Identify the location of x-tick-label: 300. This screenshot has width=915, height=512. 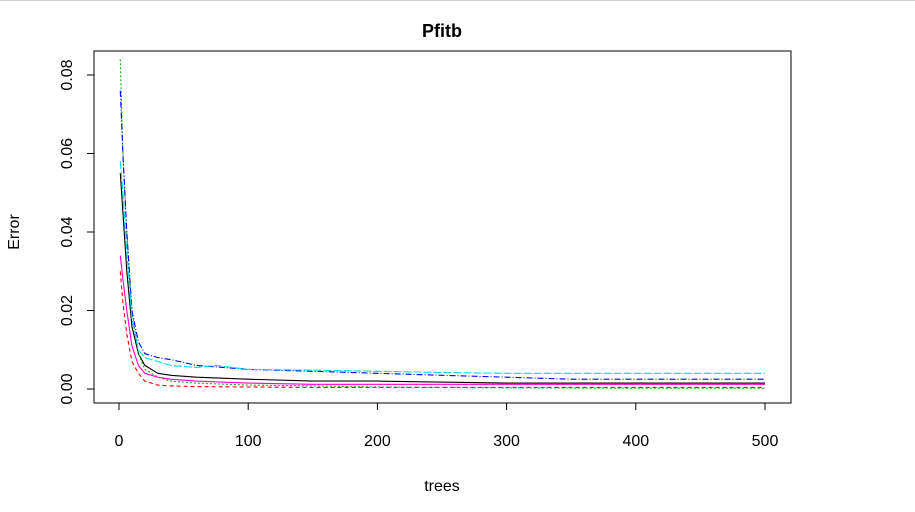
(506, 441).